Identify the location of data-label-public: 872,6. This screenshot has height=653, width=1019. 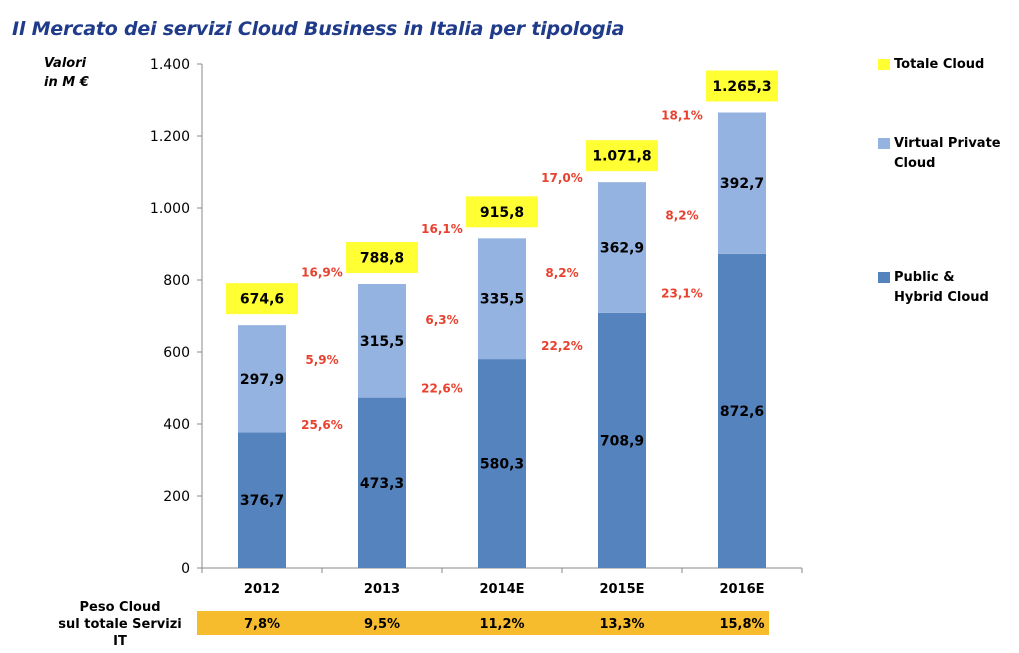
(742, 412).